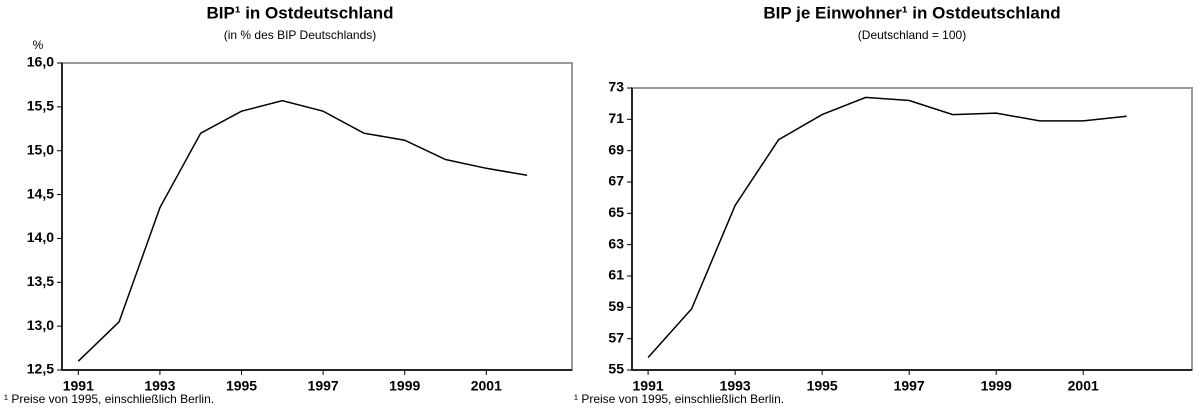 The width and height of the screenshot is (1203, 410). What do you see at coordinates (40, 62) in the screenshot?
I see `y-tick-label: 16,0` at bounding box center [40, 62].